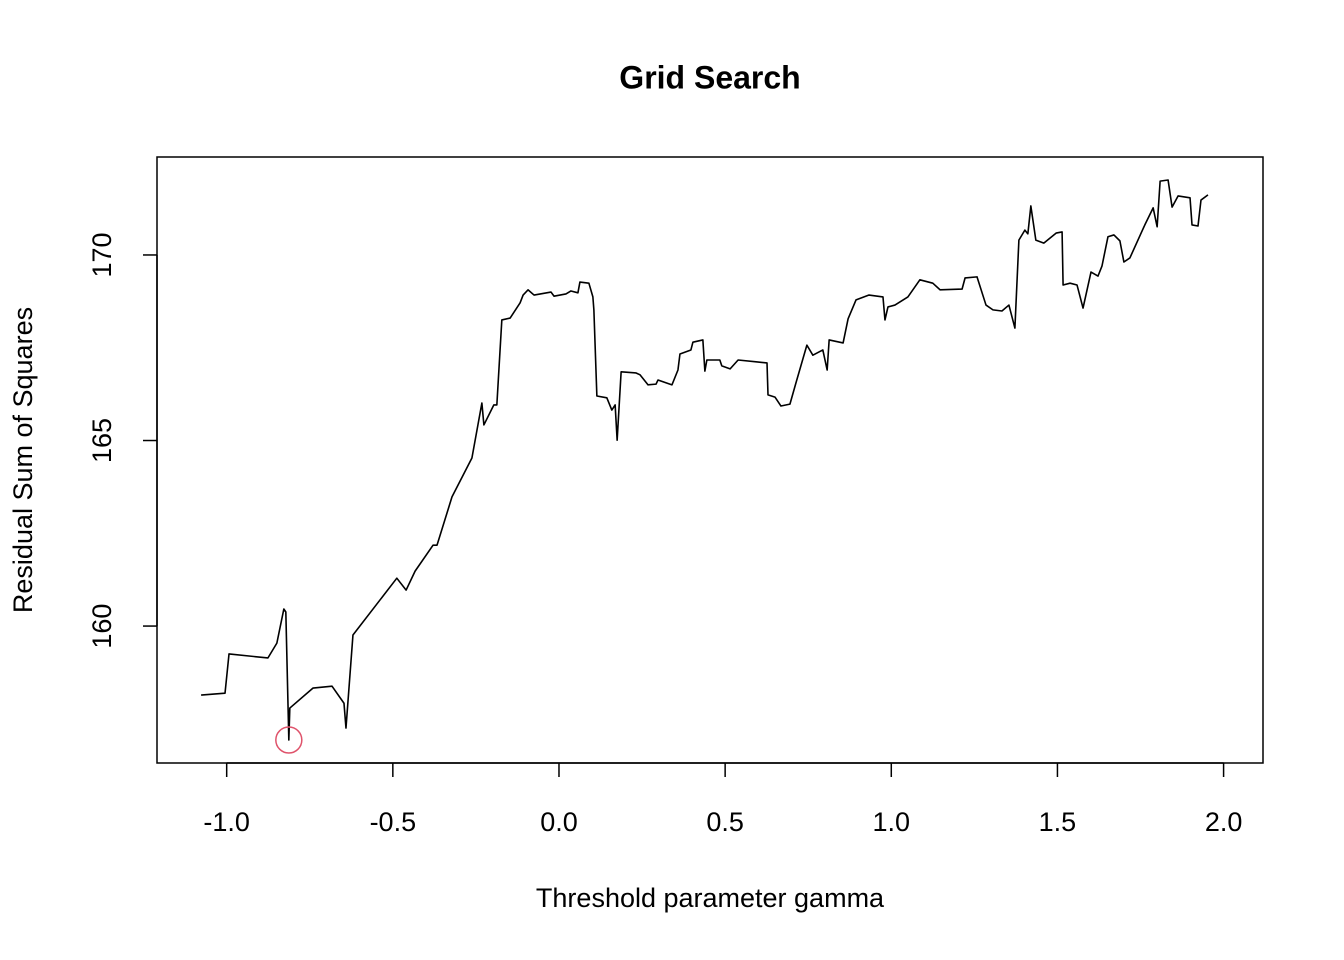  Describe the element at coordinates (102, 626) in the screenshot. I see `y-tick-label: 160` at that location.